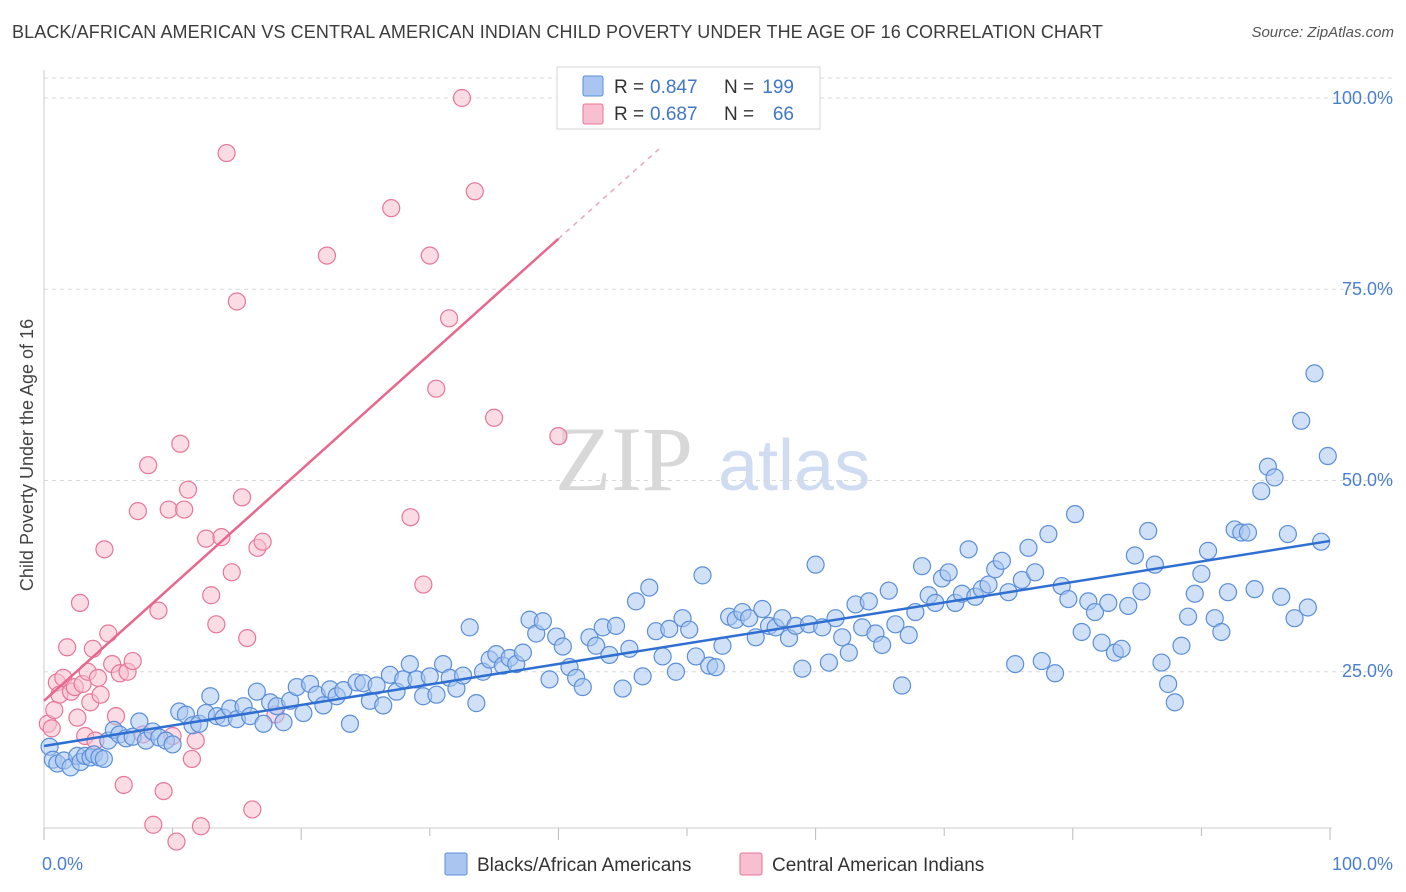  I want to click on legend-swatch-pink, so click(593, 114).